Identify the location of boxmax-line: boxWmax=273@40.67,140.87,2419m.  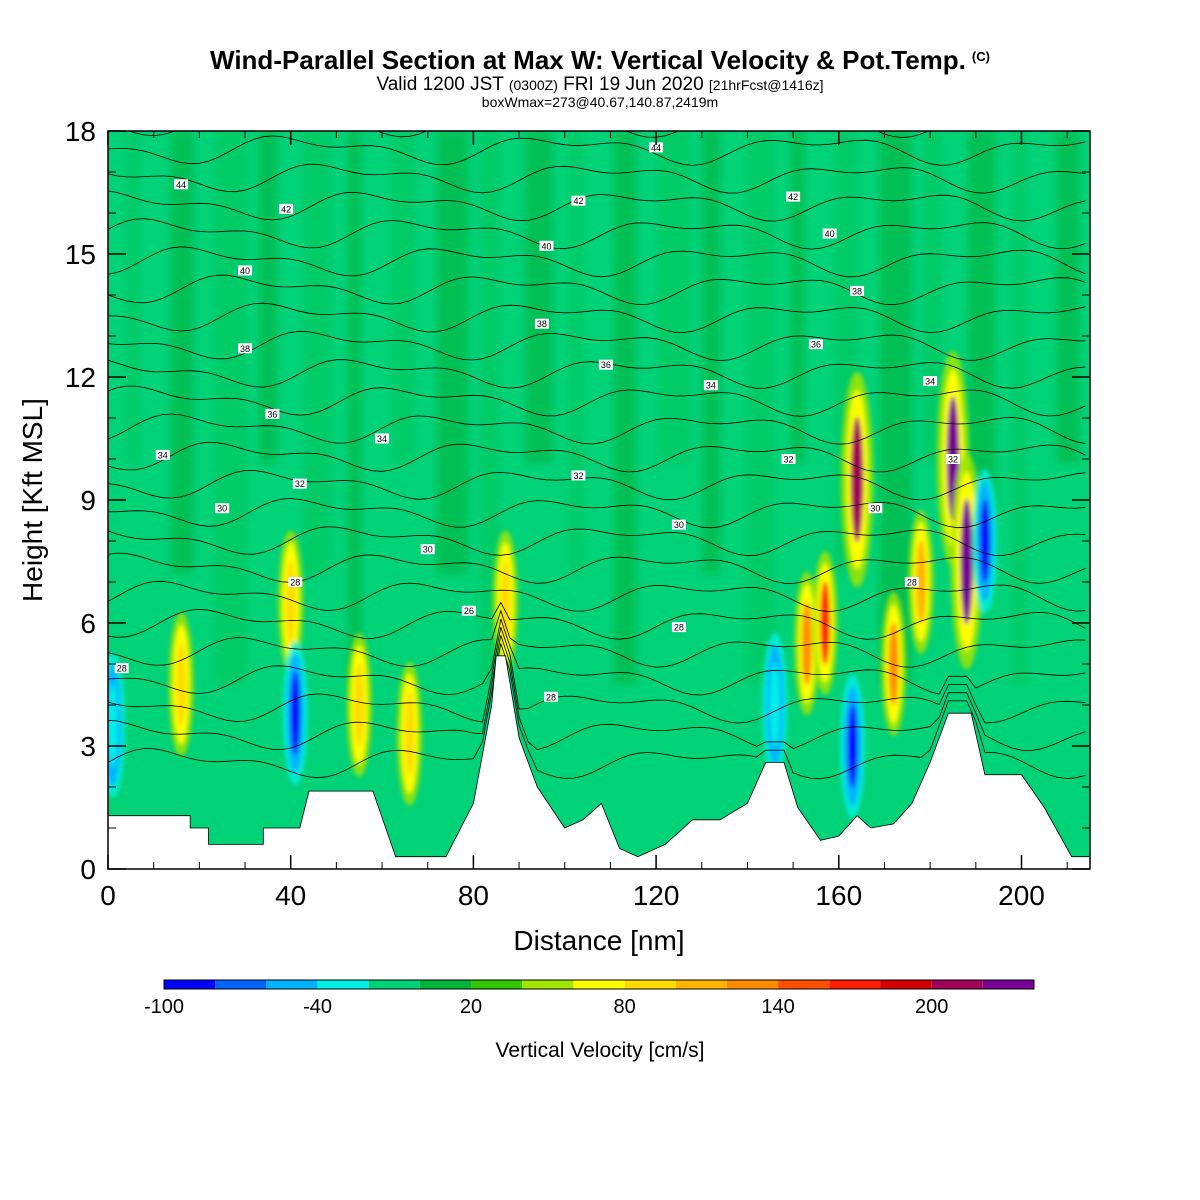
(600, 102).